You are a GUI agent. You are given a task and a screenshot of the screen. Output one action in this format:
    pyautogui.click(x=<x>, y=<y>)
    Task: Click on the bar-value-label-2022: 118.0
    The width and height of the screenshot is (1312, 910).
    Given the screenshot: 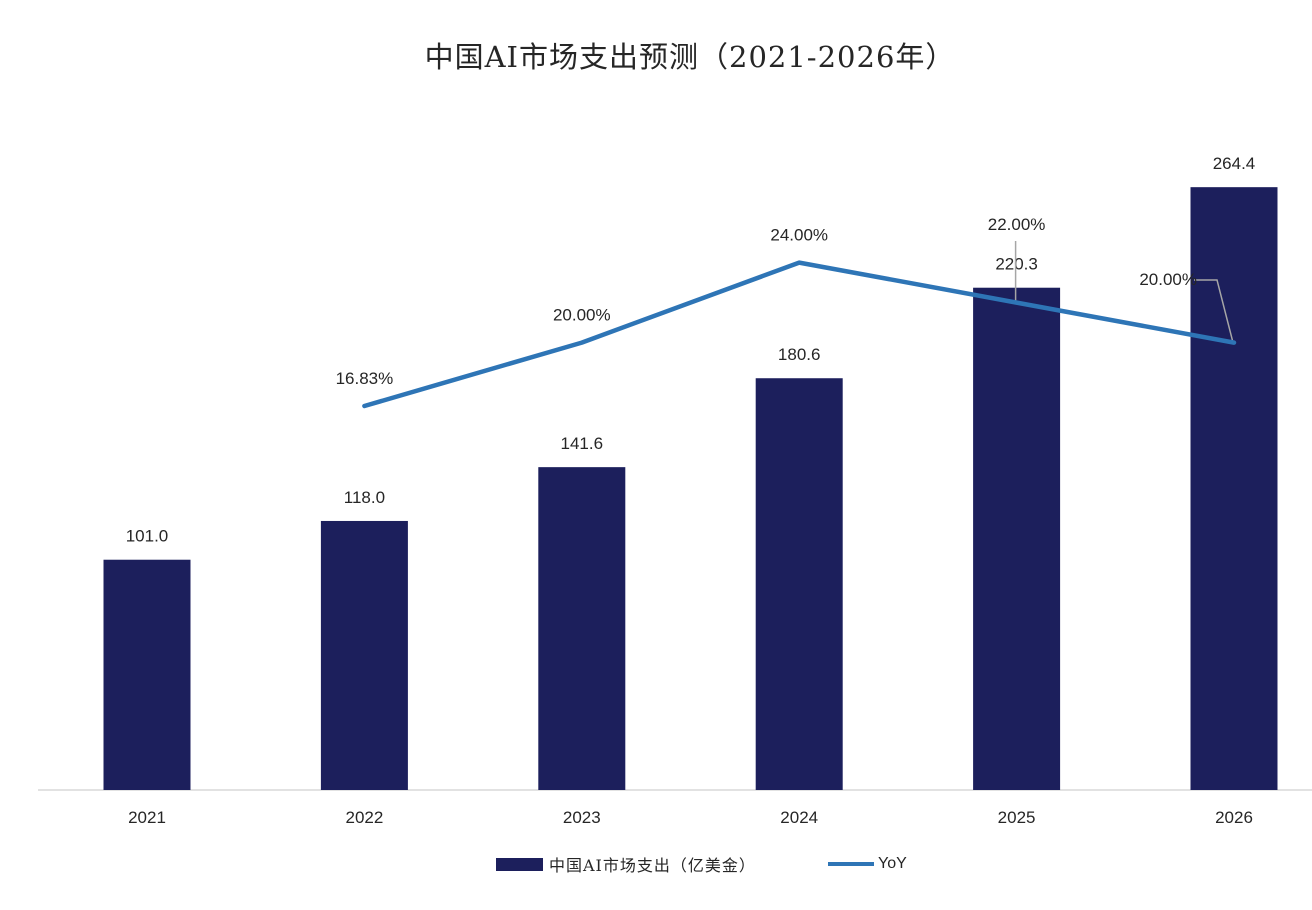 What is the action you would take?
    pyautogui.click(x=364, y=497)
    